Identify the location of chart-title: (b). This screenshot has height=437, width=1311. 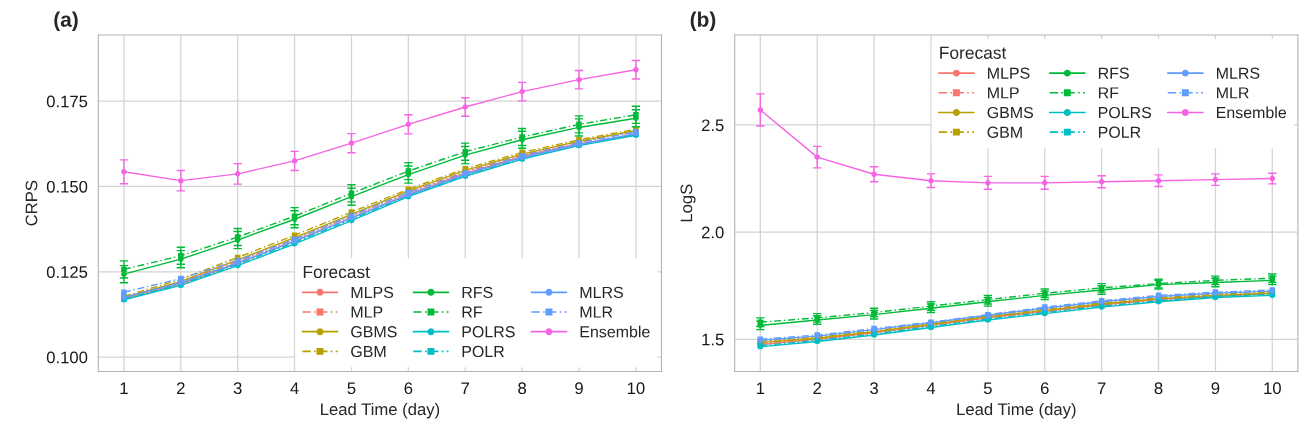
(703, 21).